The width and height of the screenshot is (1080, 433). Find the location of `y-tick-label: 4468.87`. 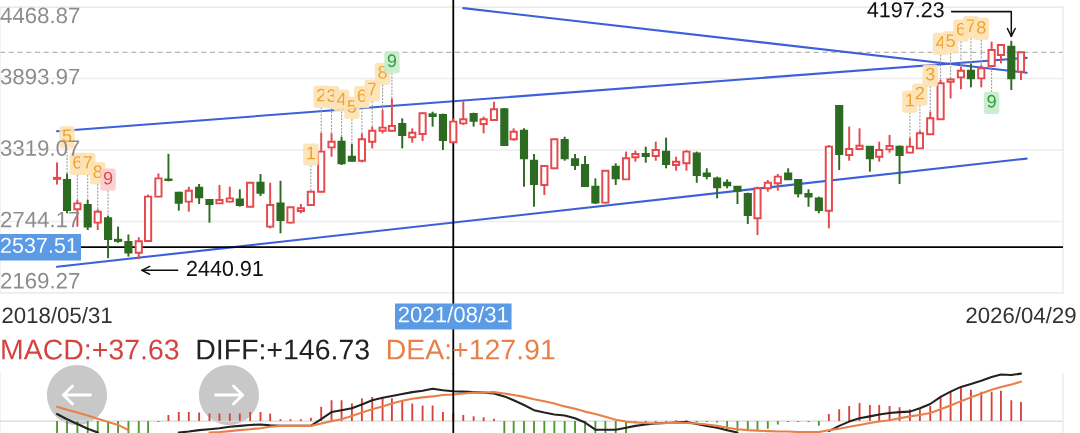

y-tick-label: 4468.87 is located at coordinates (40, 15).